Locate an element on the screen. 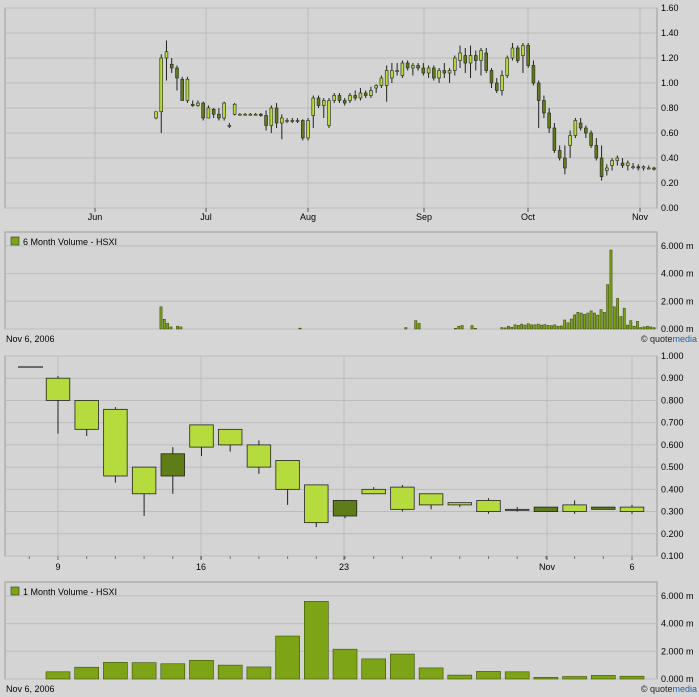 This screenshot has width=699, height=697. price-6m-ytick-label: 0.20 is located at coordinates (670, 183).